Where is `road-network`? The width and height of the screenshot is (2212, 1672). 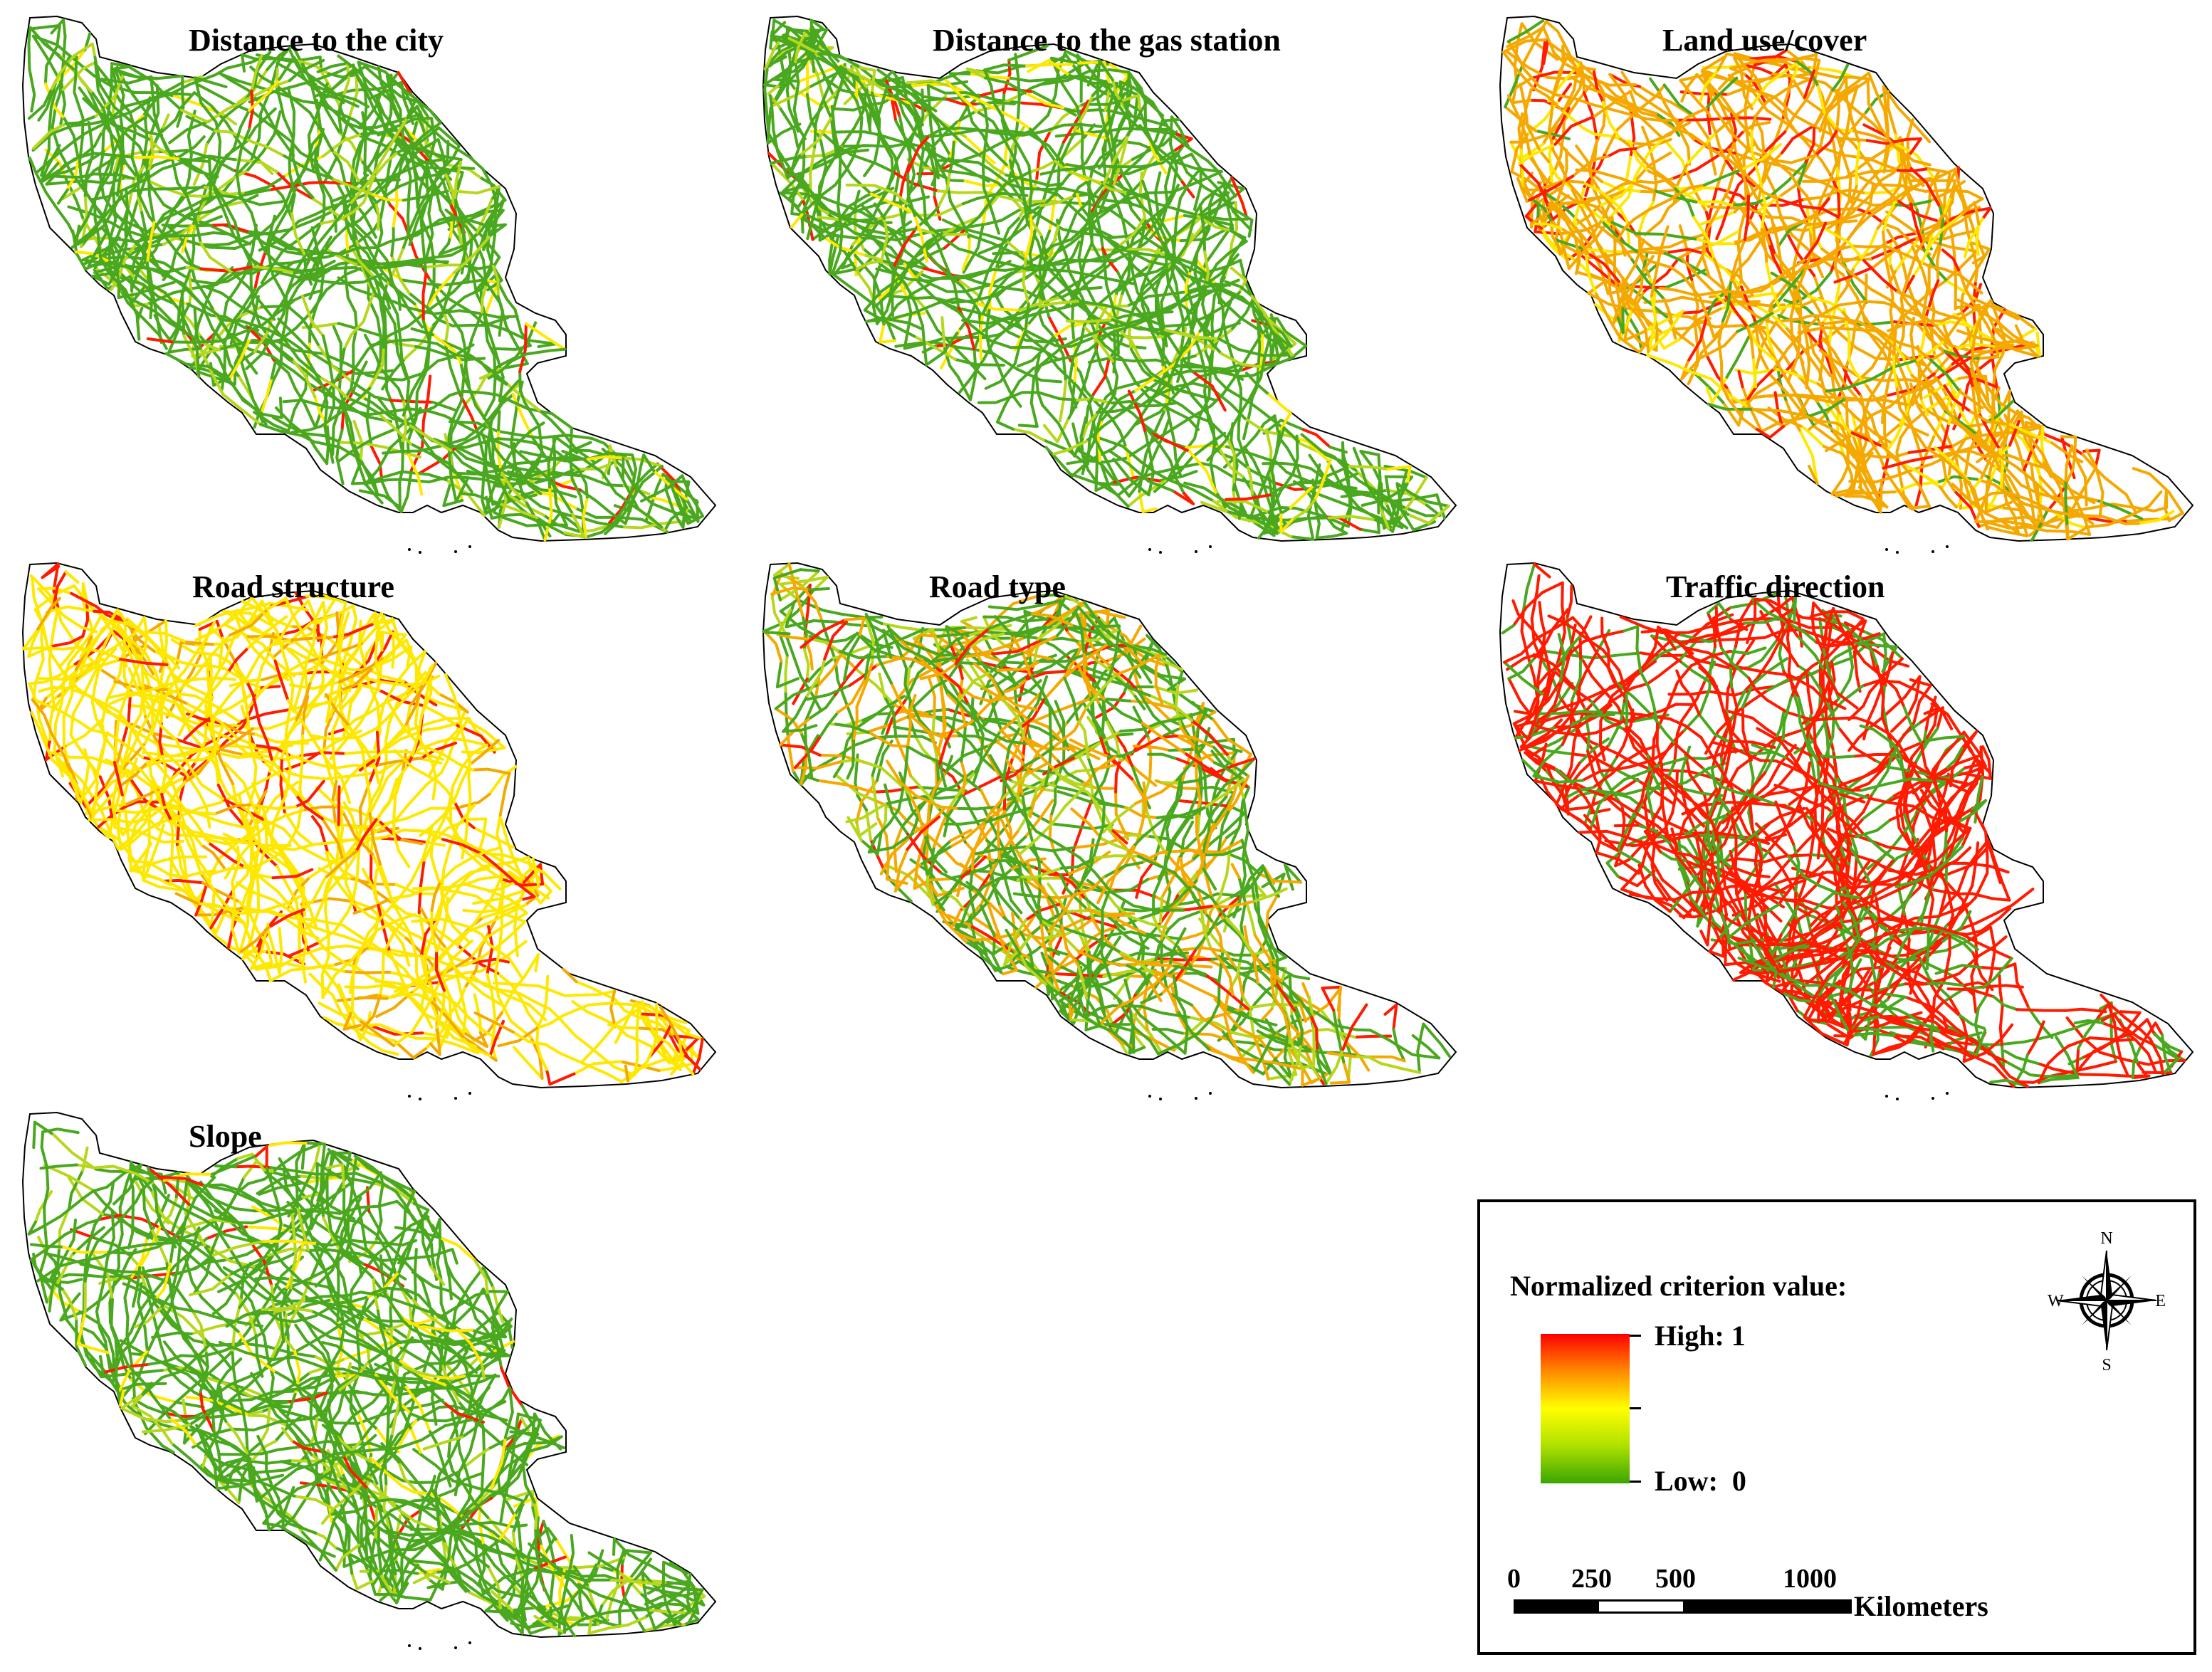
road-network is located at coordinates (363, 824).